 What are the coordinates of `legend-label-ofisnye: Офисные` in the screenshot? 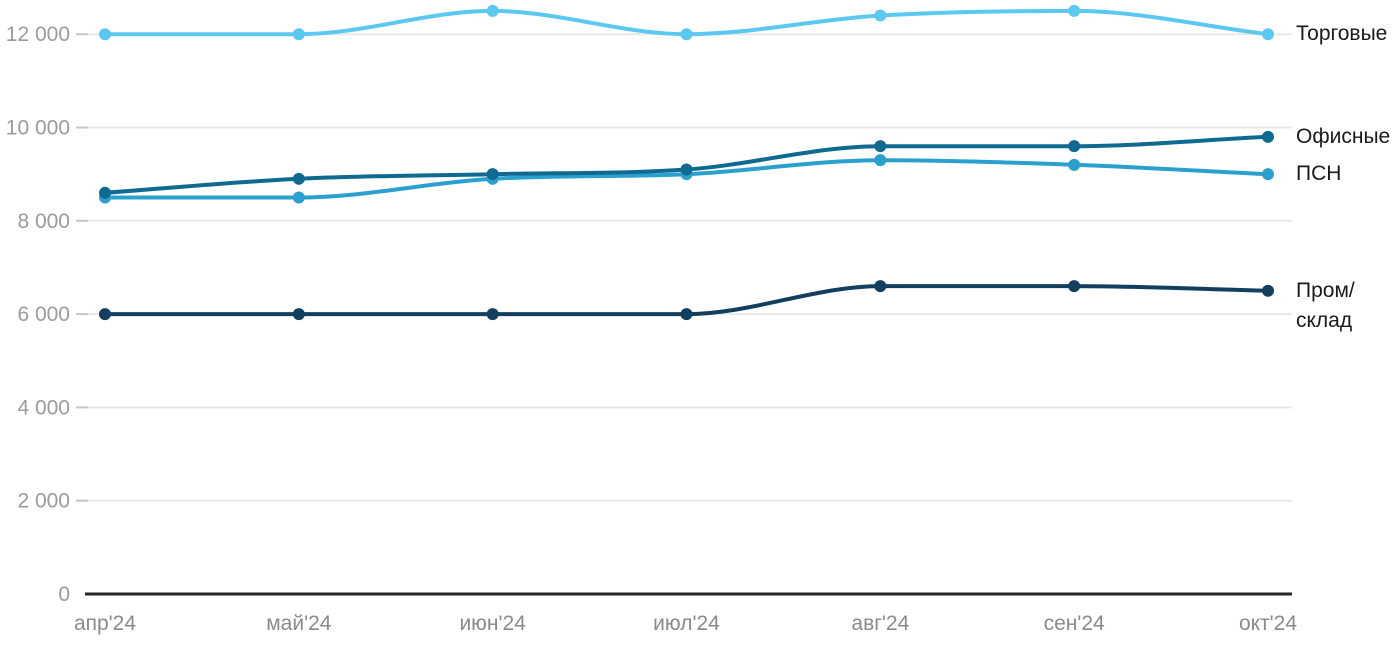 It's located at (1343, 137).